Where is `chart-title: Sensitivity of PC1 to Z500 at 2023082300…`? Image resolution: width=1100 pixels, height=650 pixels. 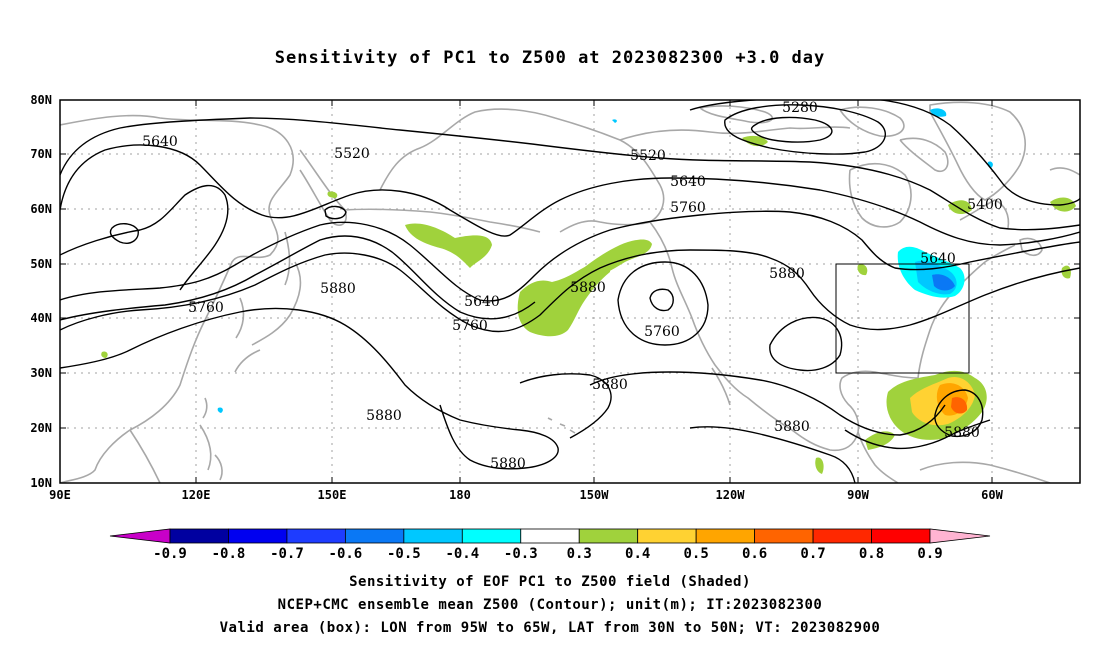
chart-title: Sensitivity of PC1 to Z500 at 2023082300… is located at coordinates (550, 58).